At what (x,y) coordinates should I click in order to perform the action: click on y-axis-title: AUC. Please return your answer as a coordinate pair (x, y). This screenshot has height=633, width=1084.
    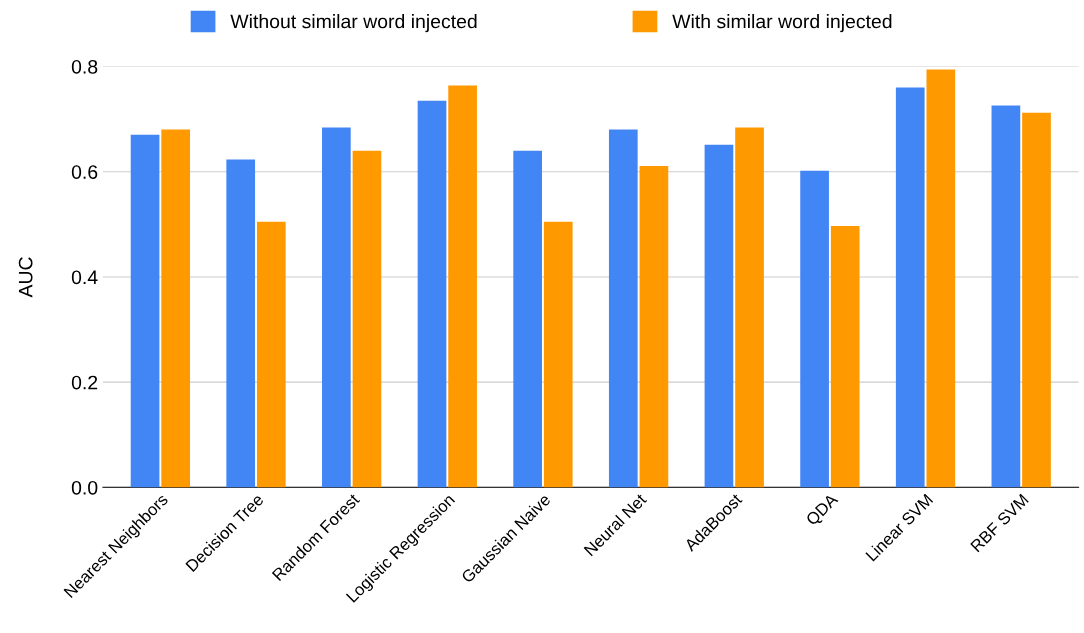
    Looking at the image, I should click on (25, 277).